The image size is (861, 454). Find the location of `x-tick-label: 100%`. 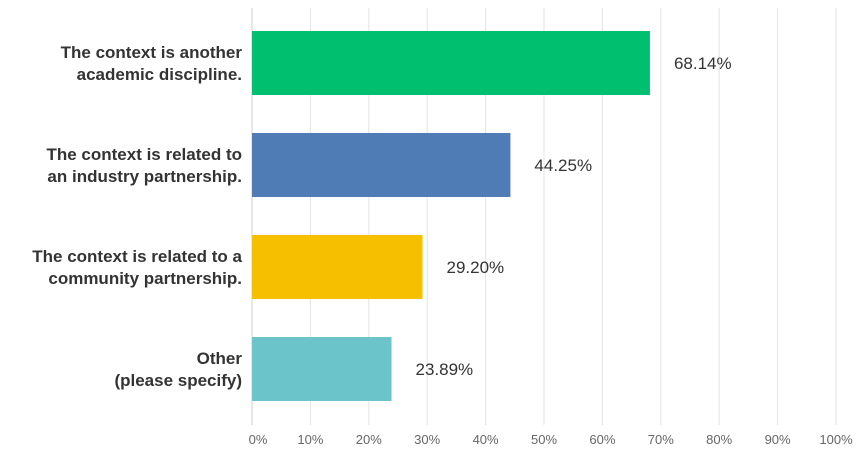

x-tick-label: 100% is located at coordinates (836, 439).